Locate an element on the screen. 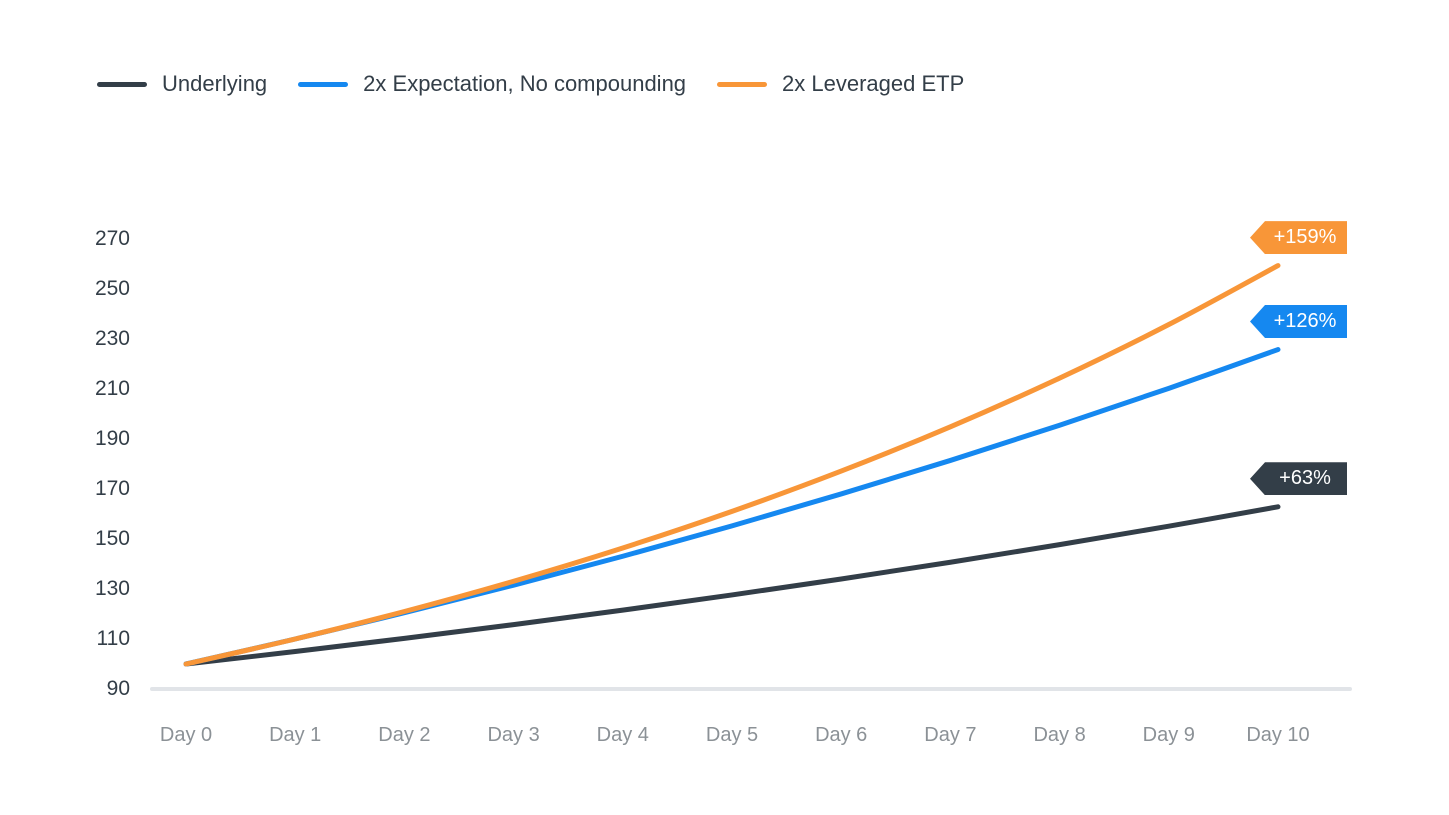  end-badge-underlying: +63% is located at coordinates (1298, 479).